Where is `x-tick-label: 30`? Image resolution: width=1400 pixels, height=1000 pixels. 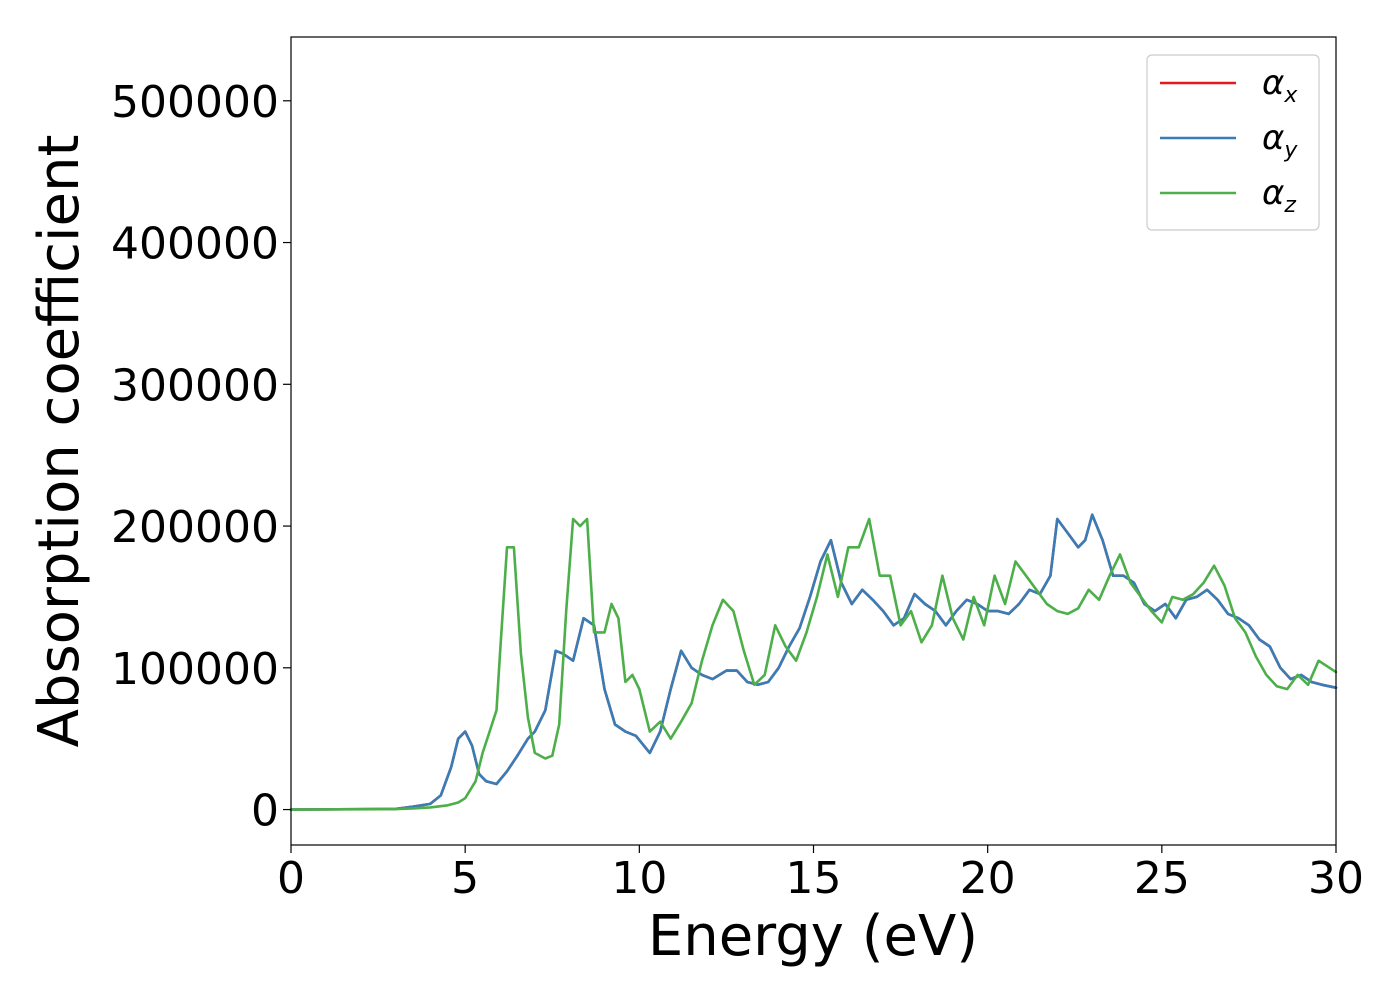
x-tick-label: 30 is located at coordinates (1336, 878).